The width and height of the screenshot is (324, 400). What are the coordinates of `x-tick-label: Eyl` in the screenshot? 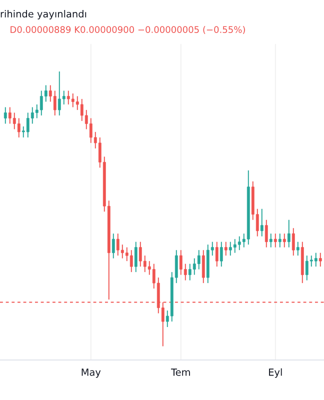 It's located at (275, 373).